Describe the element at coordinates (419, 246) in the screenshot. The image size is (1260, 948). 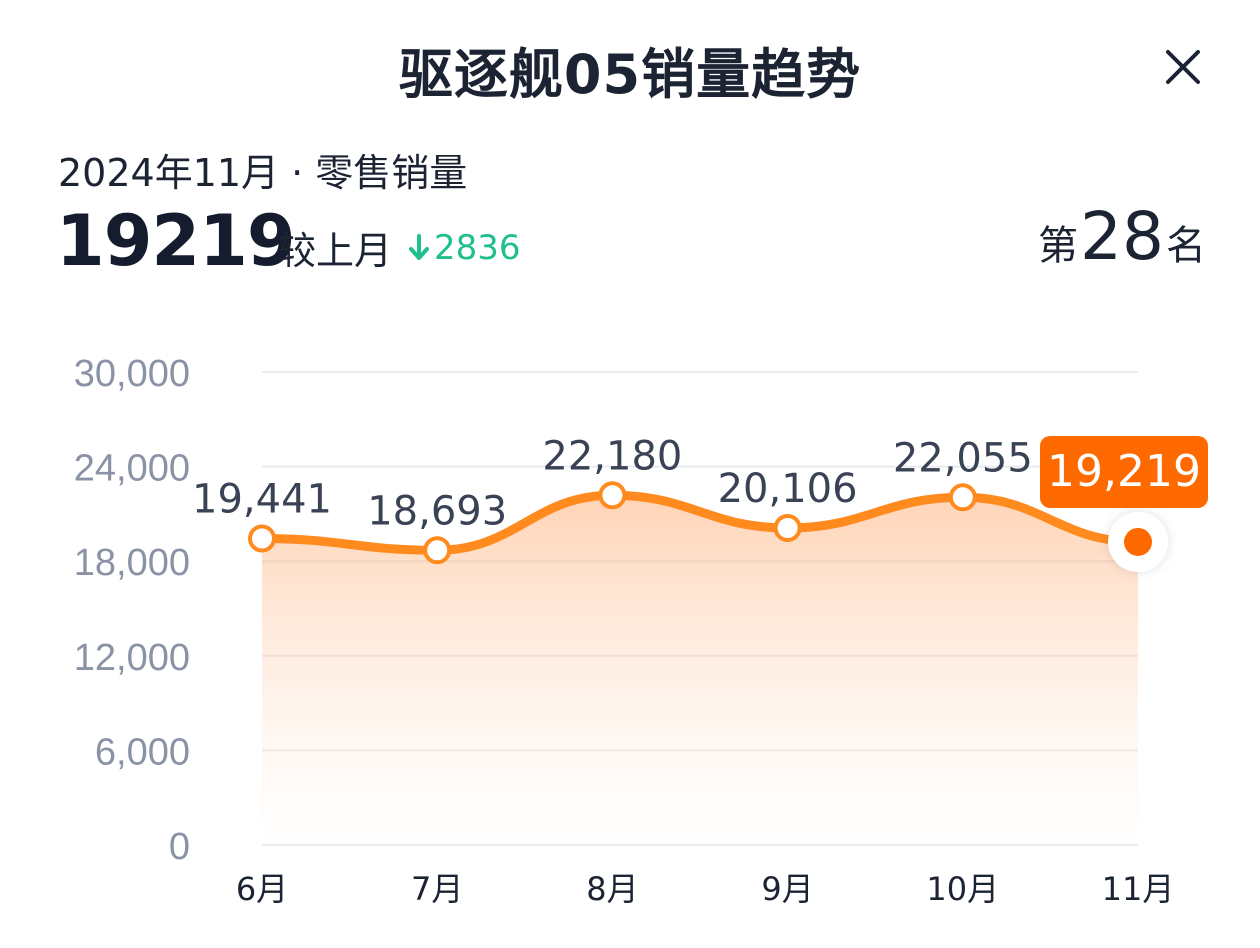
I see `arrow-down-icon` at that location.